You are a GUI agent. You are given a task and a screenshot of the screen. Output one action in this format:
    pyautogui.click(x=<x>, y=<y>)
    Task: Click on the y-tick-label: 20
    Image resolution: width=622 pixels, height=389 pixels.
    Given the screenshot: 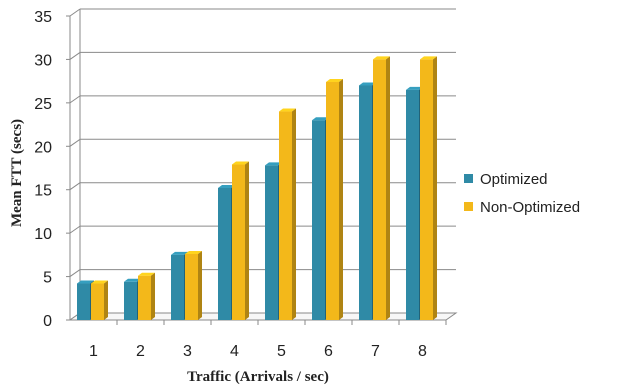 What is the action you would take?
    pyautogui.click(x=43, y=147)
    